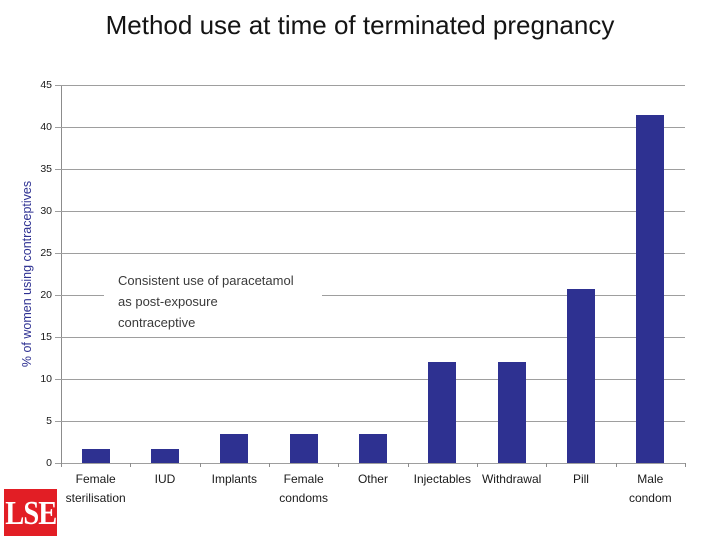  I want to click on y-tick-label-25: 25, so click(46, 253).